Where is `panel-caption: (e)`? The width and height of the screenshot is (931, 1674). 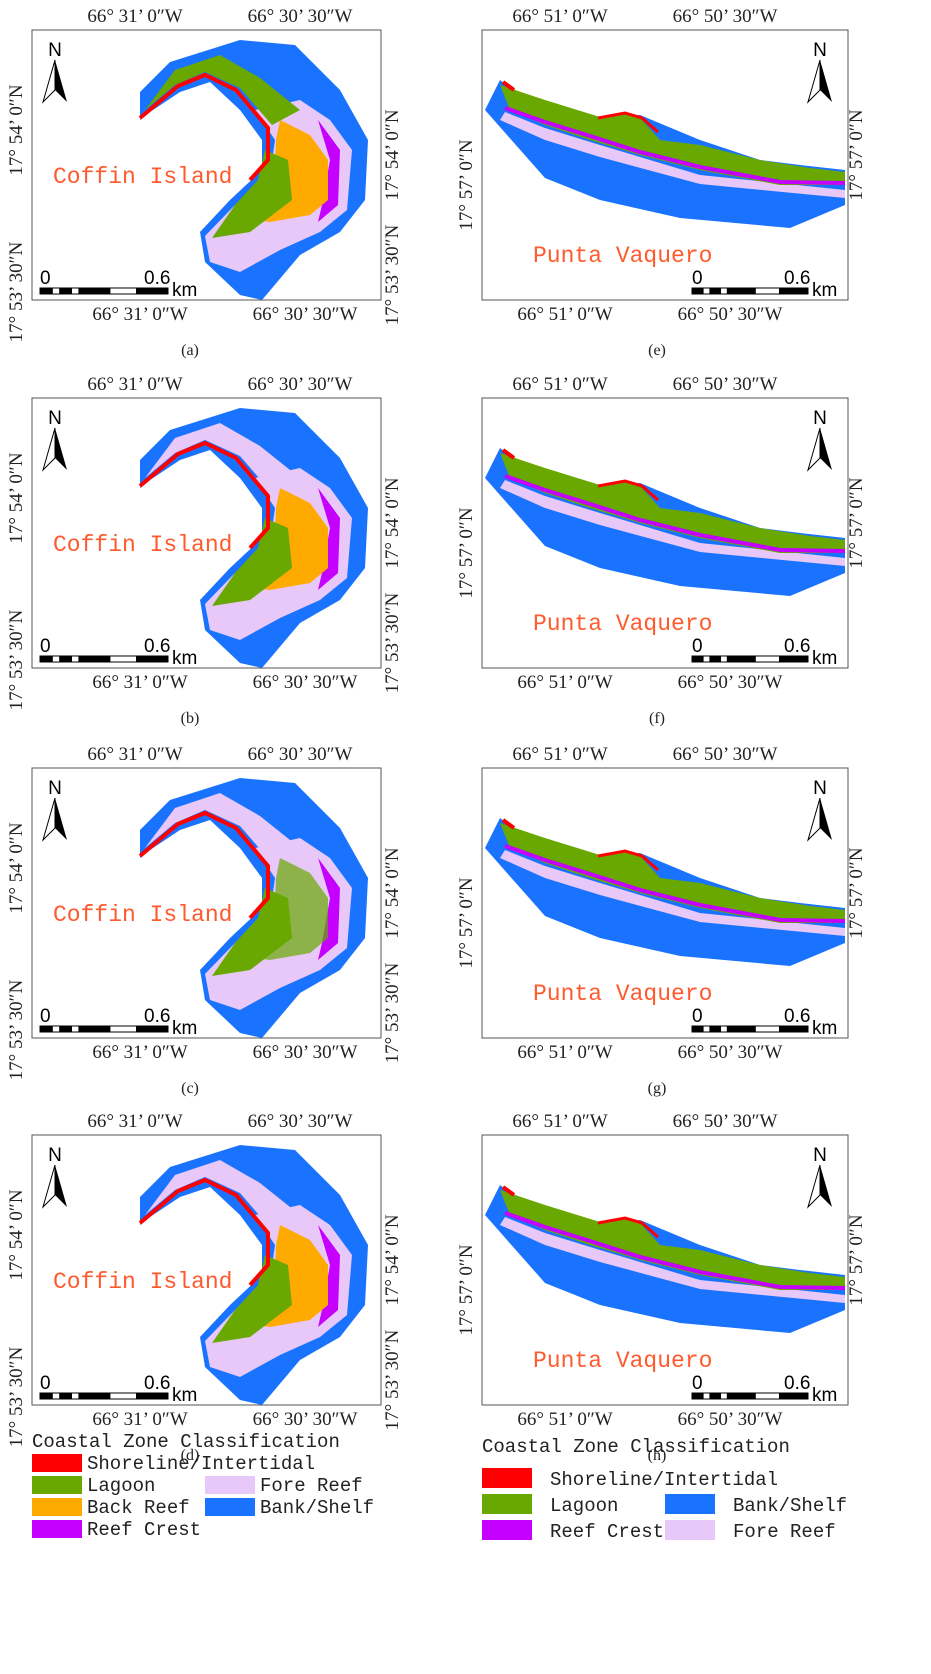 panel-caption: (e) is located at coordinates (657, 350).